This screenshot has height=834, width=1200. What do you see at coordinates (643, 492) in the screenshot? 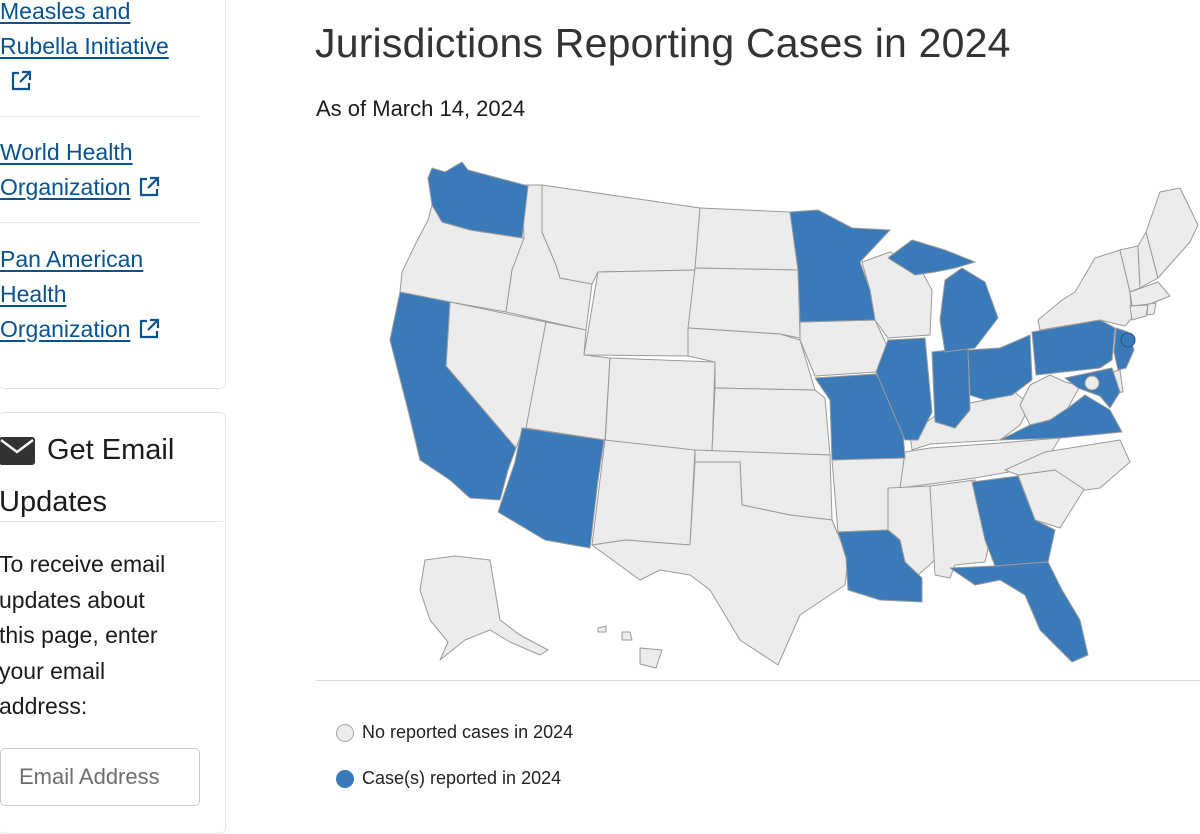
I see `state-new-mexico` at bounding box center [643, 492].